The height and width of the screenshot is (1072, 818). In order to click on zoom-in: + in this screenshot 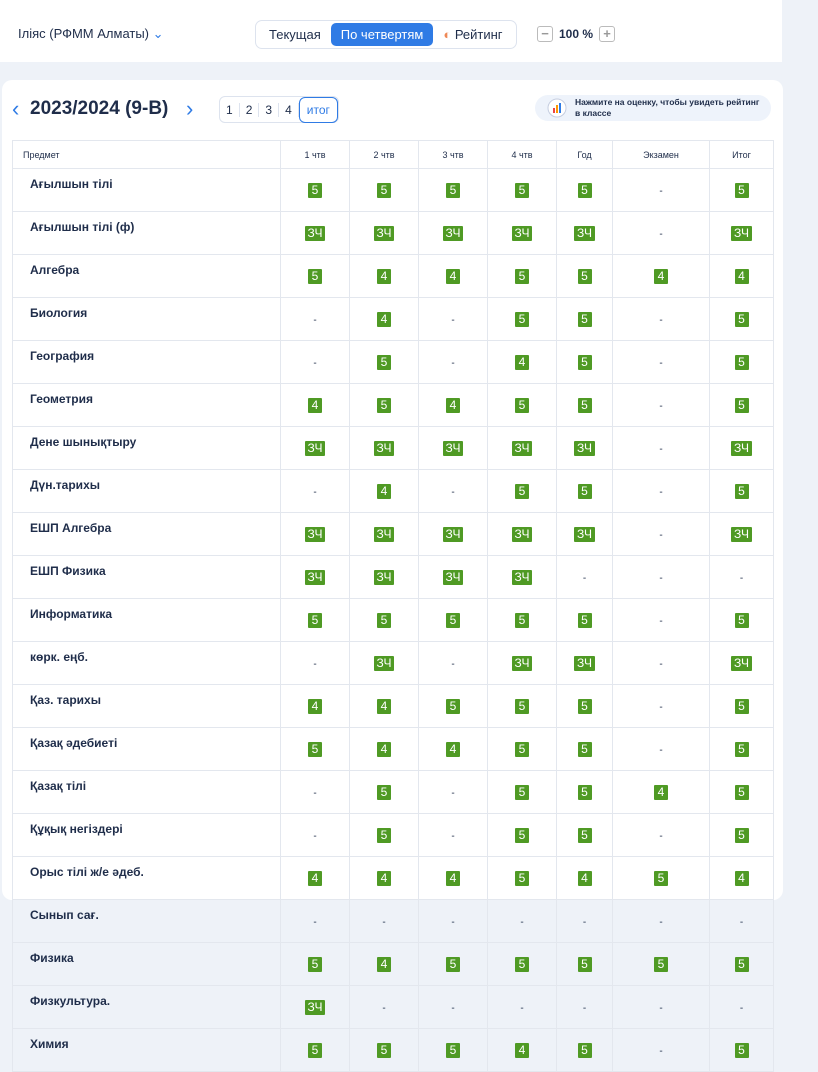, I will do `click(607, 34)`.